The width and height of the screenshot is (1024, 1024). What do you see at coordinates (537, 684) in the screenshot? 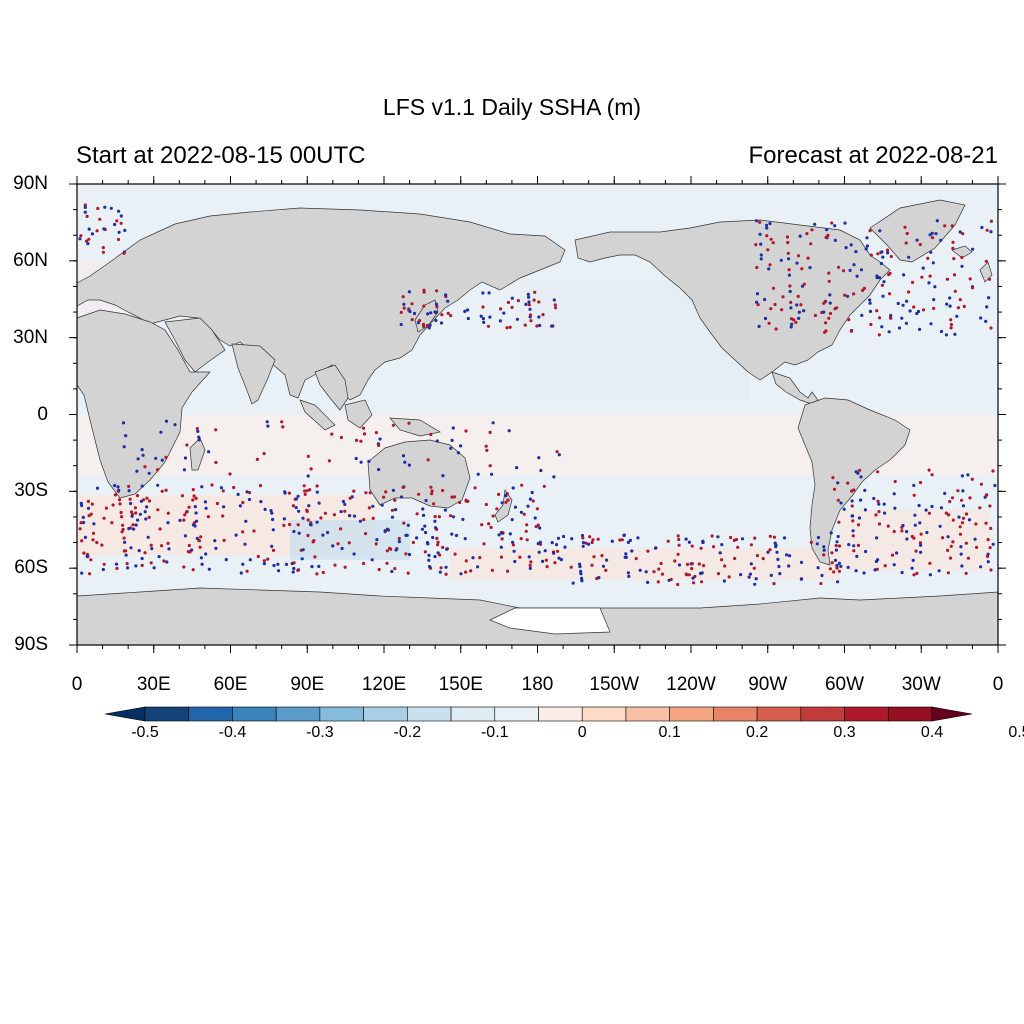
I see `lon-label: 180` at bounding box center [537, 684].